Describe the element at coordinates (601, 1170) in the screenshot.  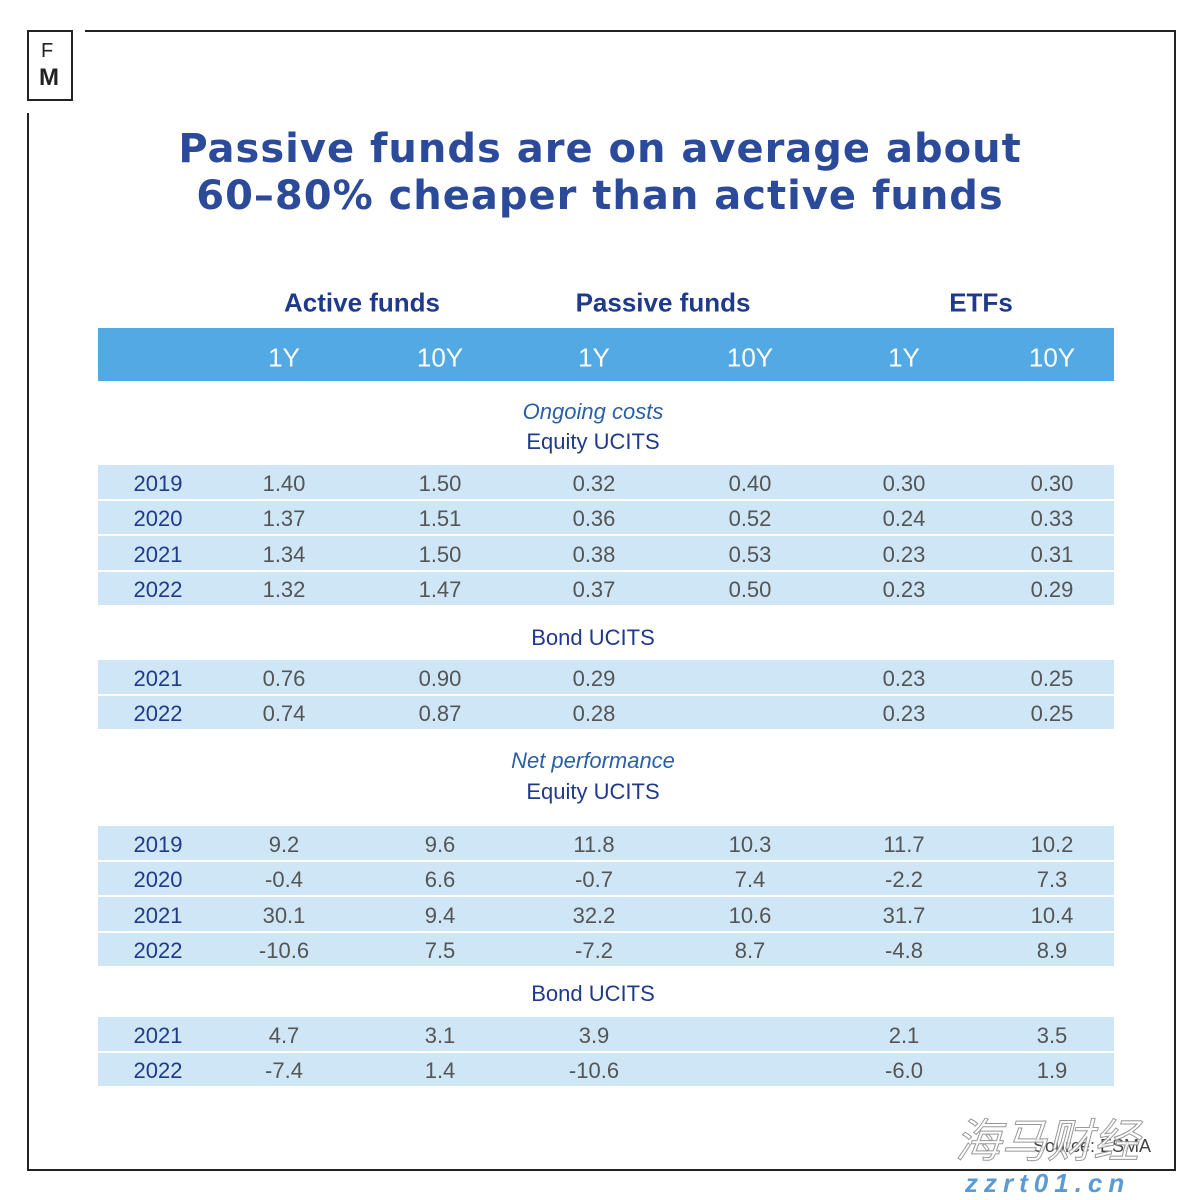
I see `frame-bottom` at that location.